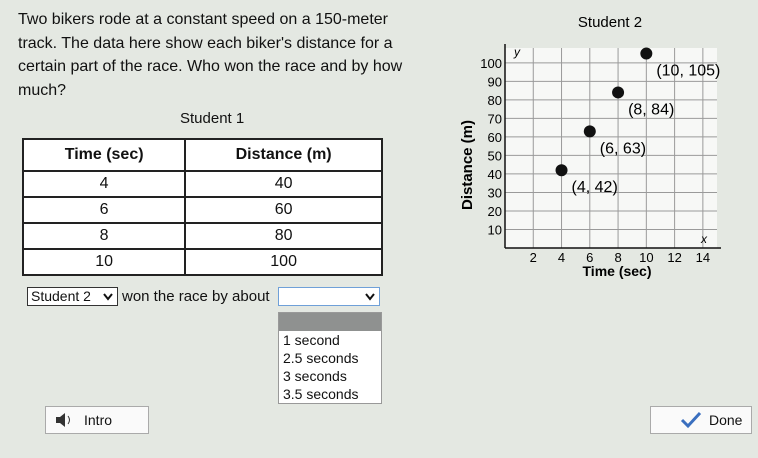  I want to click on header-row: Time (sec) Distance (m), so click(202, 155).